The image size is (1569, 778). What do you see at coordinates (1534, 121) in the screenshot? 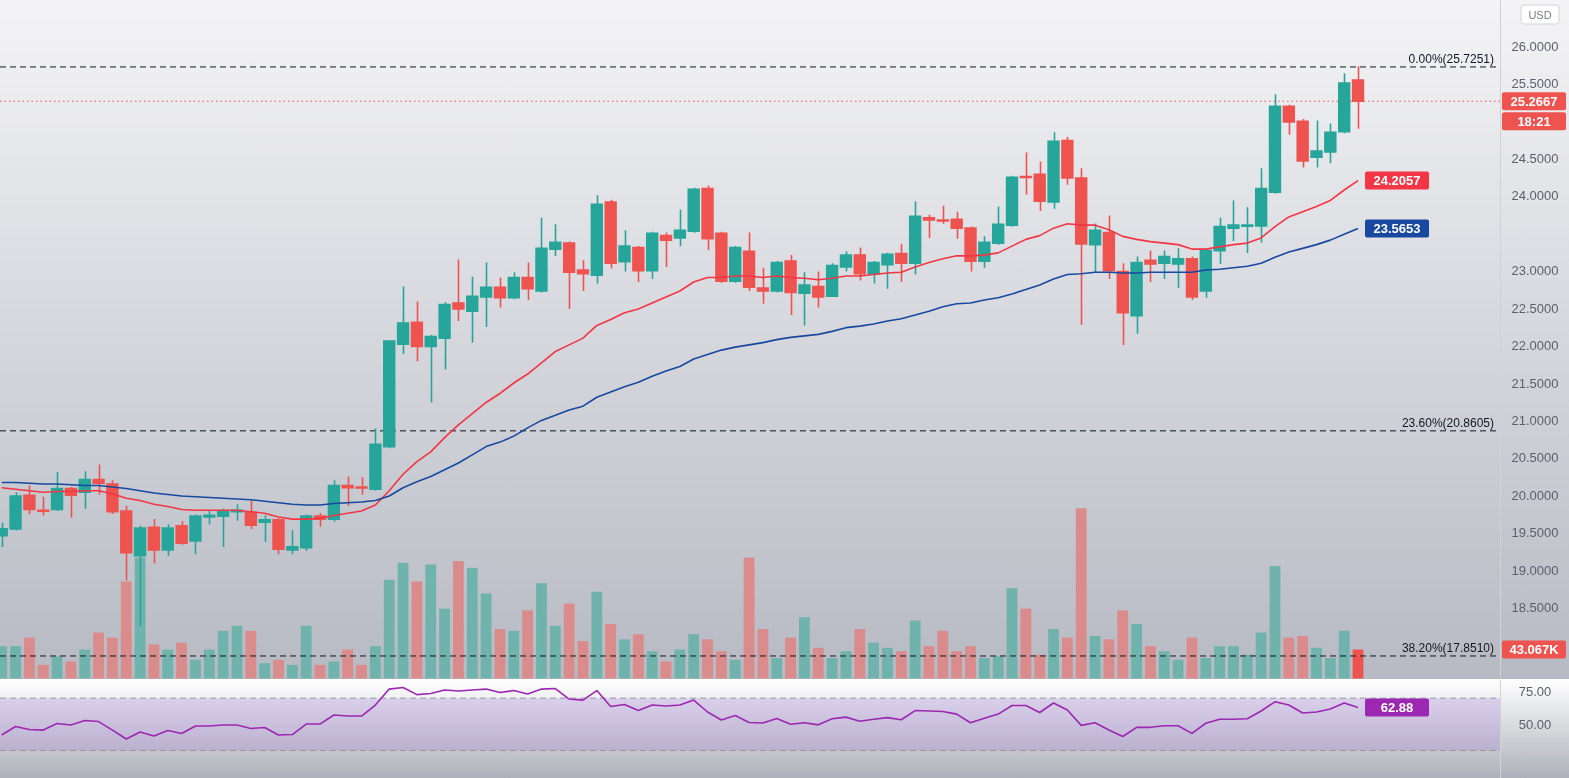
I see `text: 18:21` at bounding box center [1534, 121].